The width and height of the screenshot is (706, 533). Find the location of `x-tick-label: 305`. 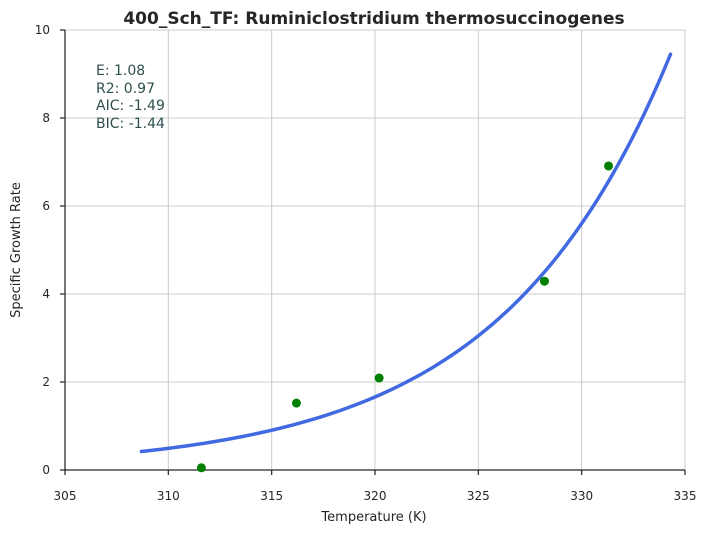

x-tick-label: 305 is located at coordinates (65, 496).